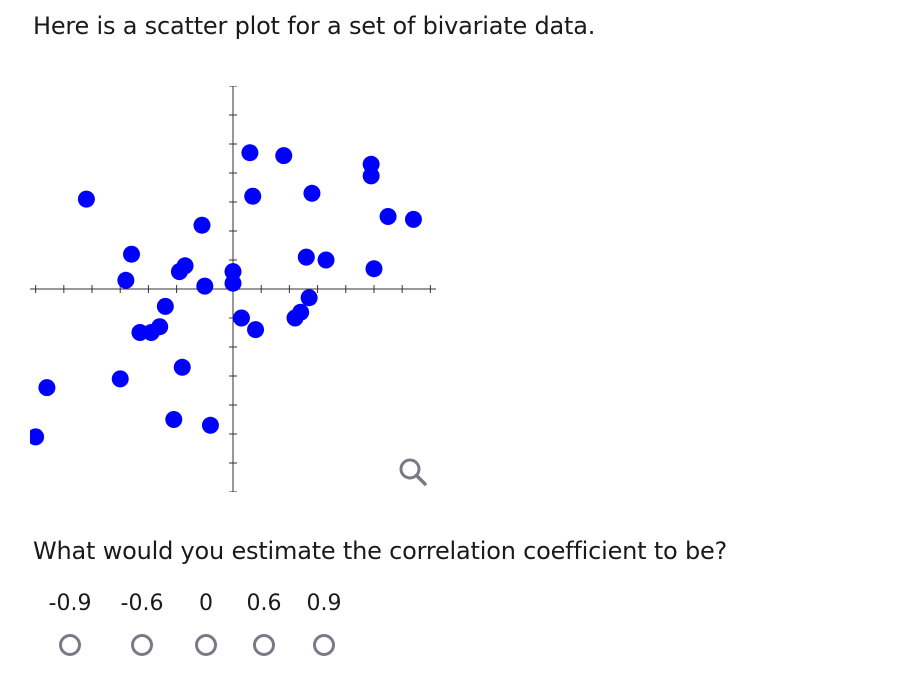 This screenshot has height=682, width=916. What do you see at coordinates (142, 629) in the screenshot?
I see `choice-neg-0-6: -0.6` at bounding box center [142, 629].